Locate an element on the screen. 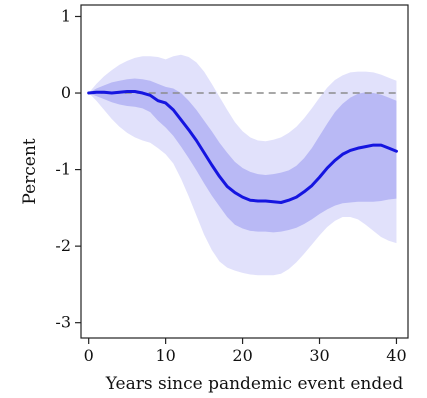 This screenshot has width=427, height=398. y-tick-label: -1 is located at coordinates (63, 169).